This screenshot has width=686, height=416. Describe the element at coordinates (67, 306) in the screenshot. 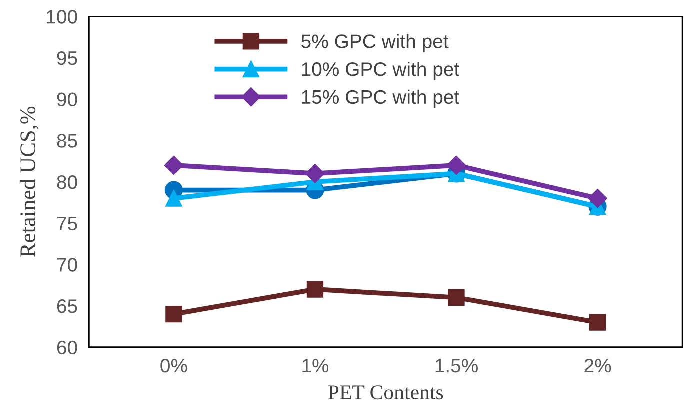

I see `y-tick-label: 65` at that location.